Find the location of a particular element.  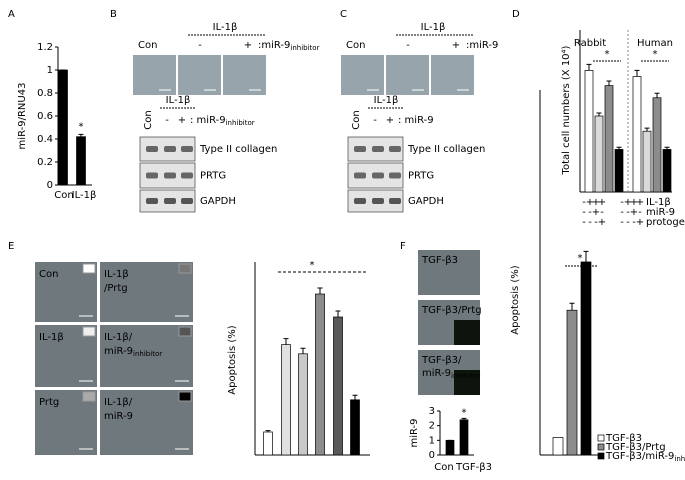

y-axis-title: miR-9/RNU43 is located at coordinates (22, 116).